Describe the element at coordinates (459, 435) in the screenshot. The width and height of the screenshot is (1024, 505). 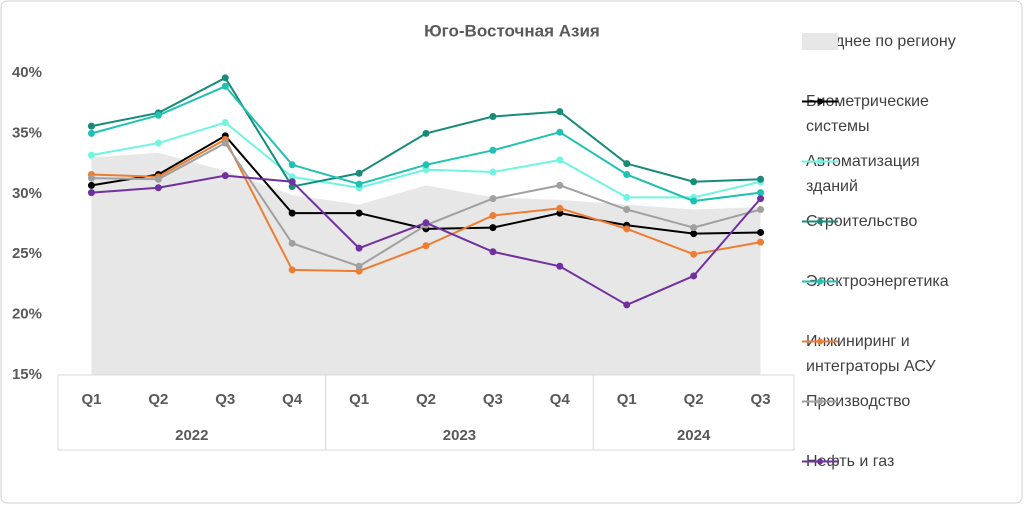
I see `x-group-label: 2023` at that location.